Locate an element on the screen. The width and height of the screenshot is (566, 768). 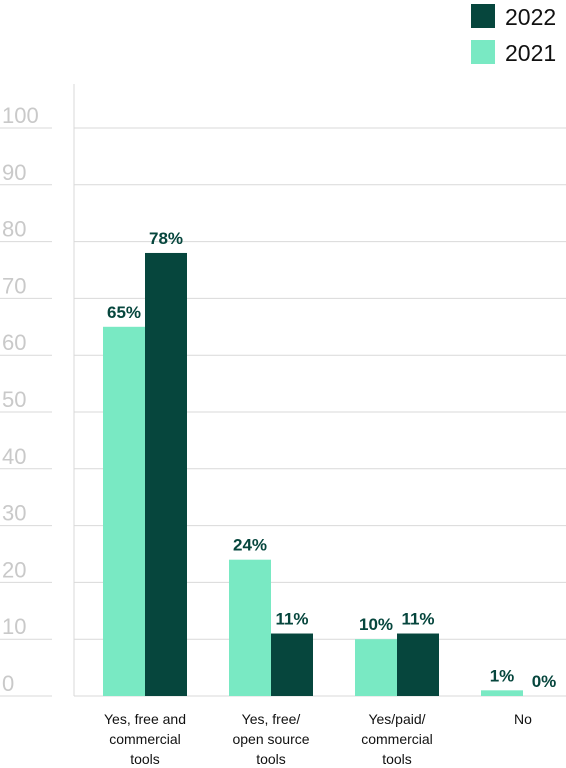
data-label-2021: 65% is located at coordinates (124, 312).